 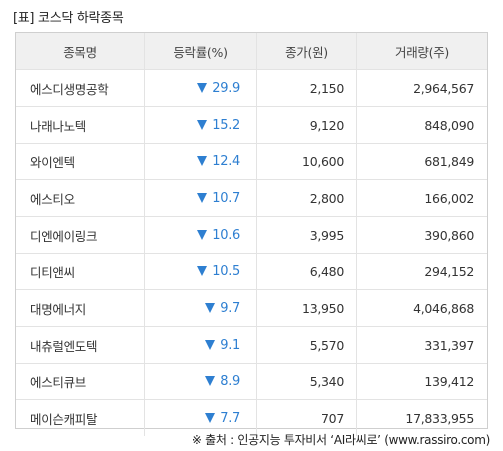 I want to click on change-cell: 15.2, so click(x=200, y=125).